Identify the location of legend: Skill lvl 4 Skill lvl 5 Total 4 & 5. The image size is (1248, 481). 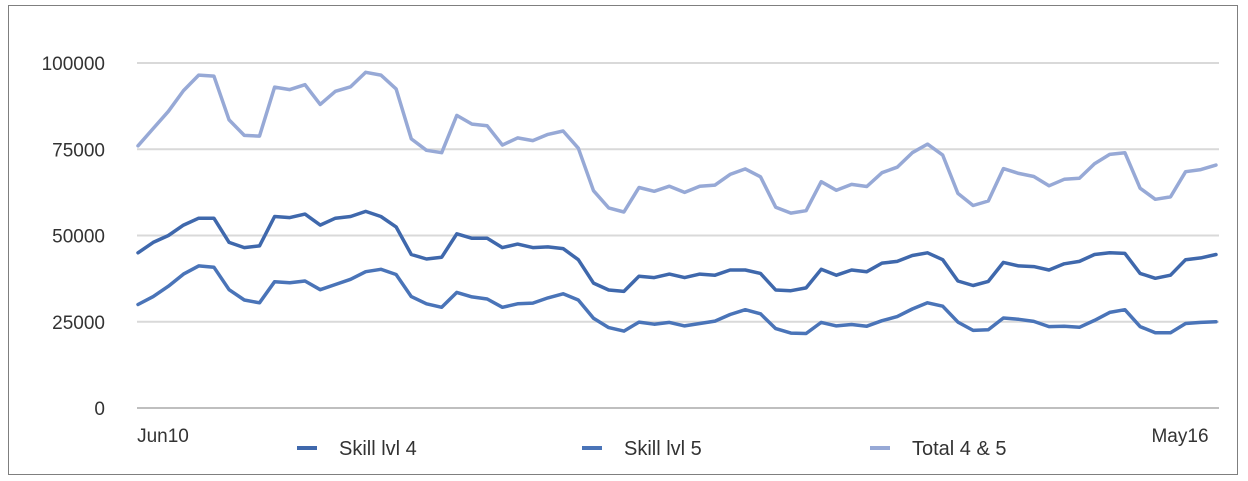
(652, 449).